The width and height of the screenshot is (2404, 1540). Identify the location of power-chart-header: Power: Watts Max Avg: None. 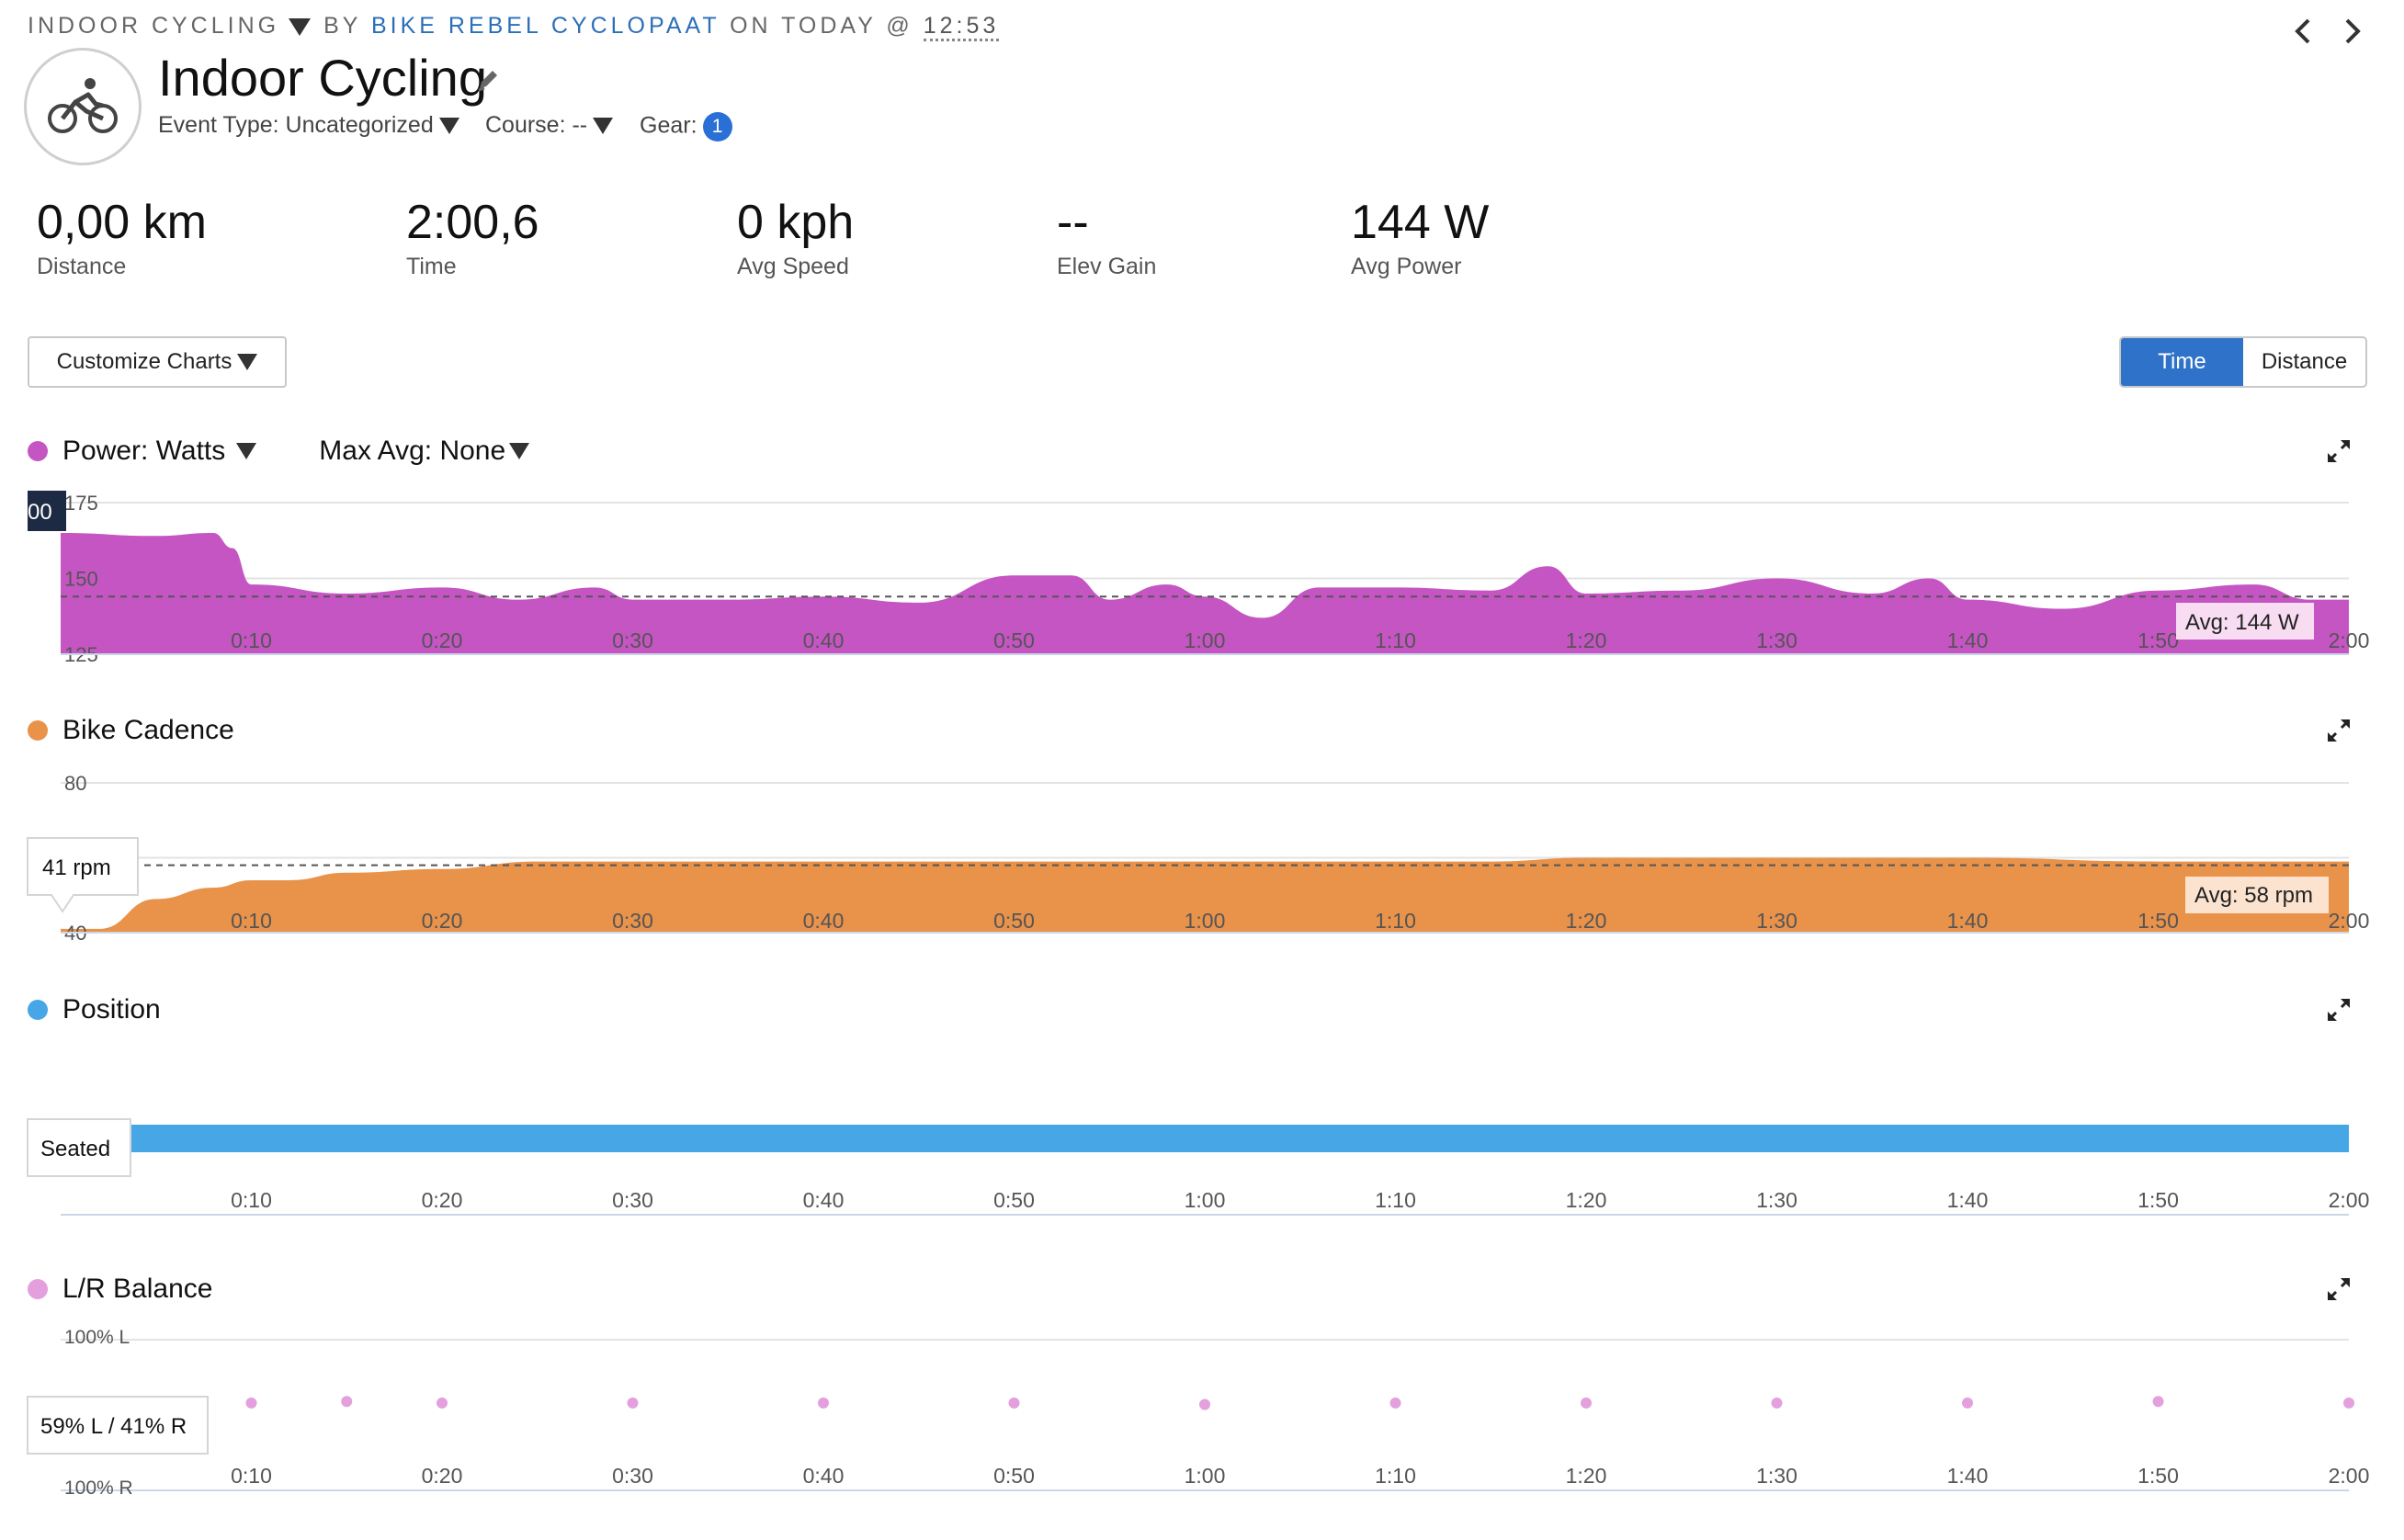
(279, 451).